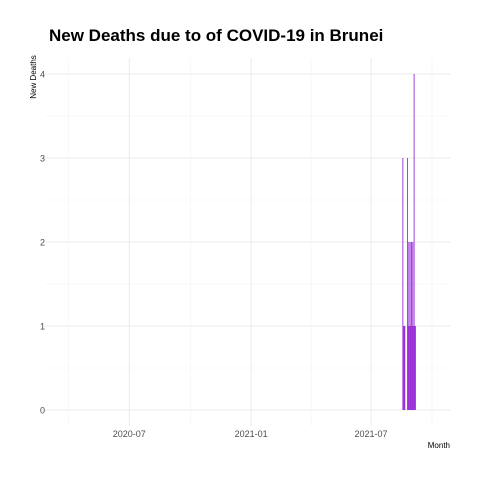  I want to click on y-tick-label: 3, so click(42, 159).